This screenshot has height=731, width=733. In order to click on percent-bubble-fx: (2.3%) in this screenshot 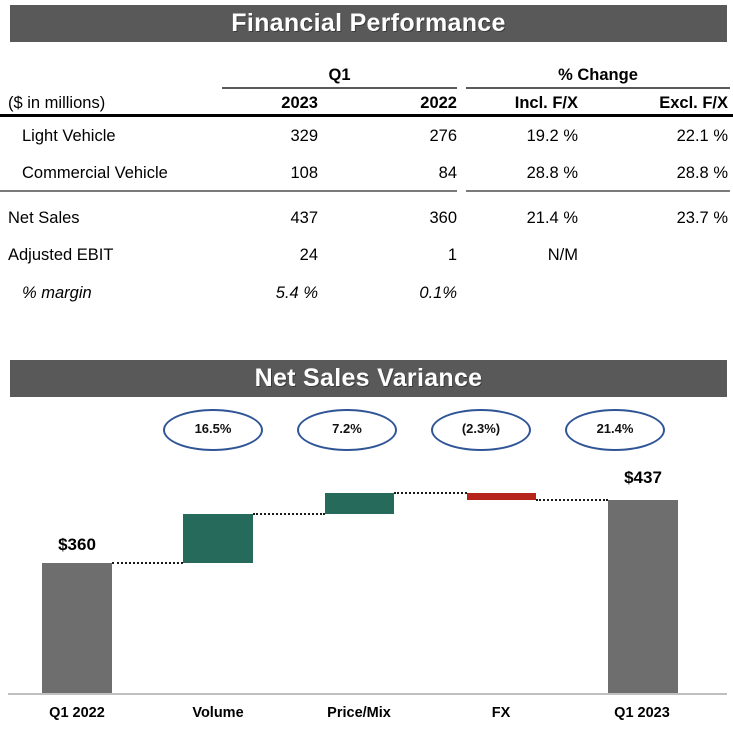, I will do `click(481, 430)`.